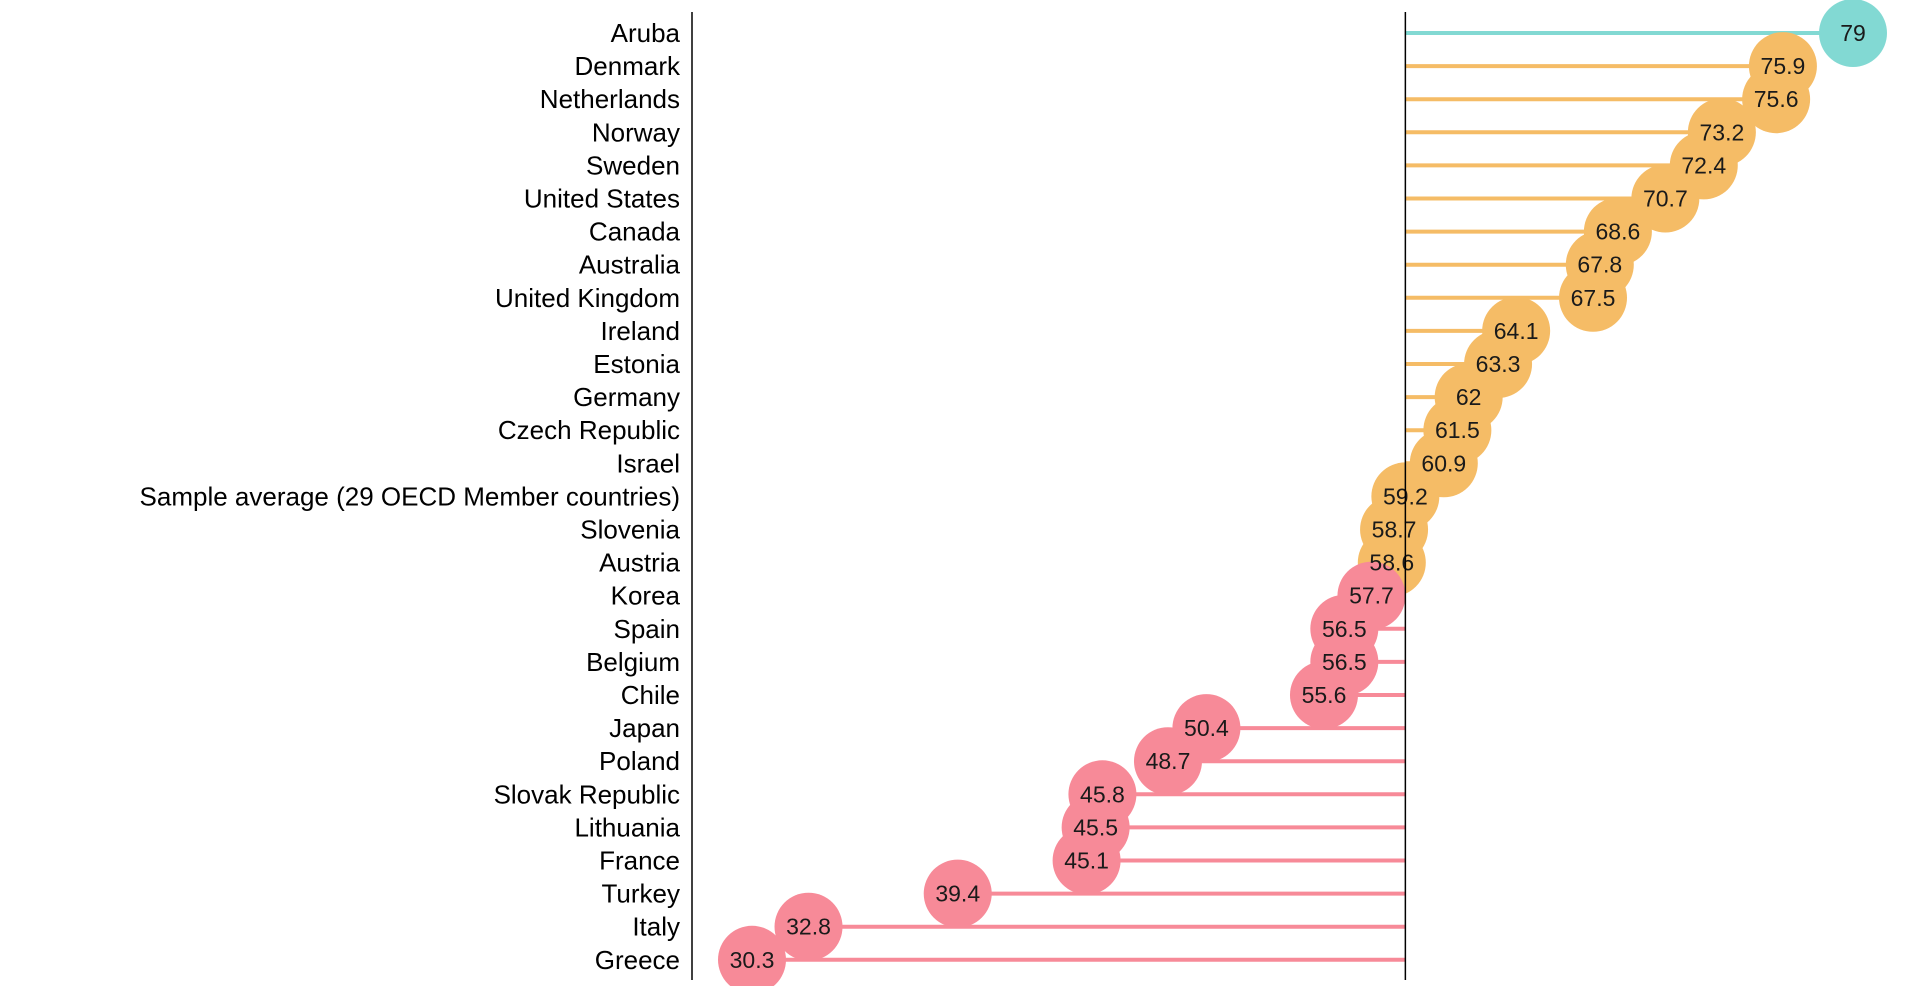 This screenshot has height=986, width=1920. I want to click on category-label: Lithuania, so click(627, 827).